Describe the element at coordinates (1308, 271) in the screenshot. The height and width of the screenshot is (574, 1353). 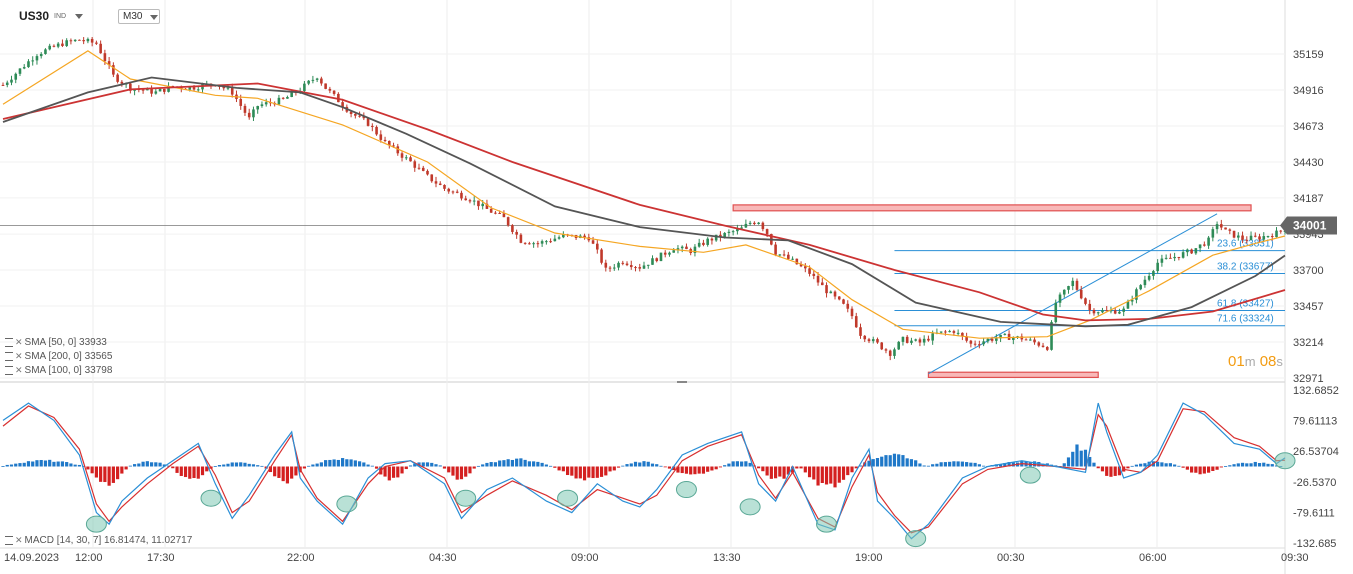
I see `price-tick-label: 33700` at that location.